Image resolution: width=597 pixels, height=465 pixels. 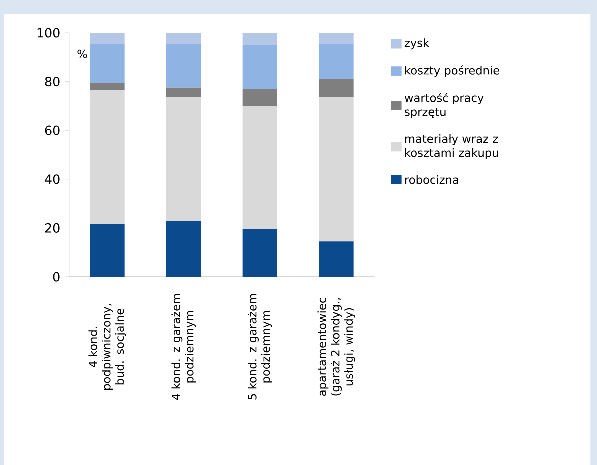 What do you see at coordinates (337, 347) in the screenshot?
I see `x-tick-label: apartamentowiec (garaż 2 kondyg., usługi, windy)` at bounding box center [337, 347].